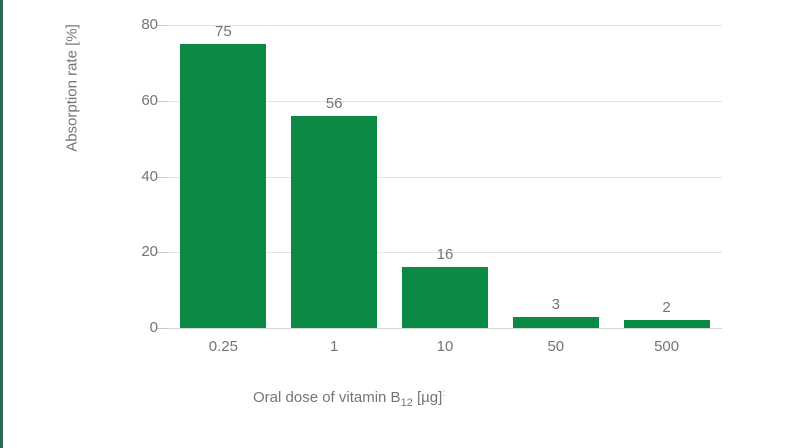 The width and height of the screenshot is (797, 448). I want to click on y-tick-label-40: 40, so click(149, 176).